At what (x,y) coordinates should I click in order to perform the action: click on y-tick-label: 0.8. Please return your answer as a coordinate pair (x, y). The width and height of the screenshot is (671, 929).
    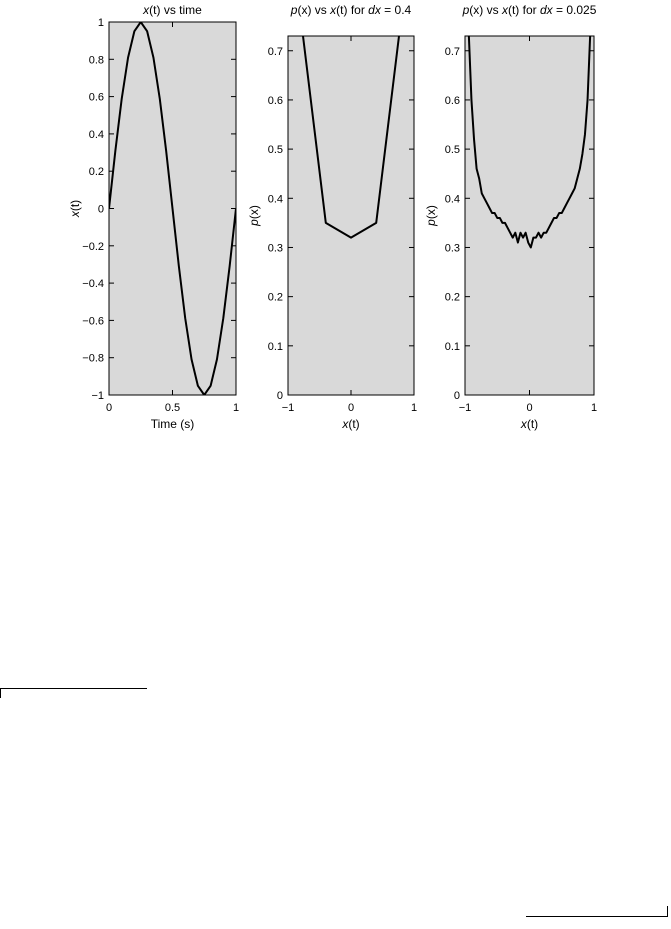
    Looking at the image, I should click on (96, 60).